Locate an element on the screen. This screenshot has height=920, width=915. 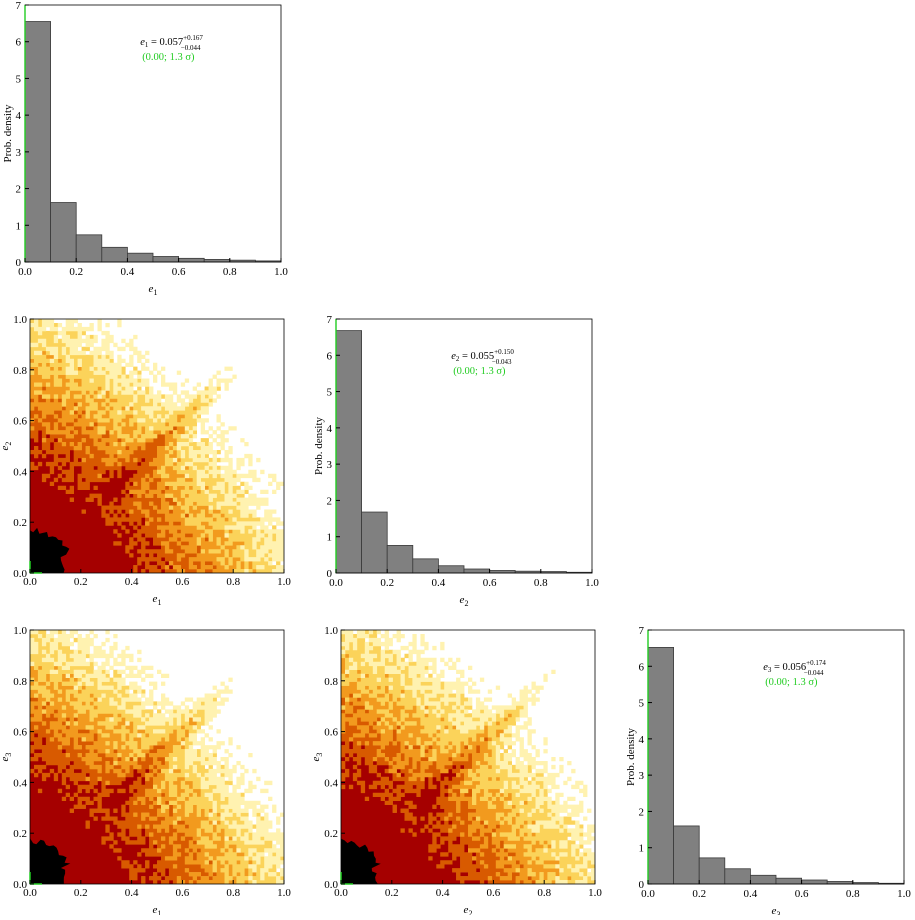
density-e1-e3-xlabel: e1 is located at coordinates (157, 909).